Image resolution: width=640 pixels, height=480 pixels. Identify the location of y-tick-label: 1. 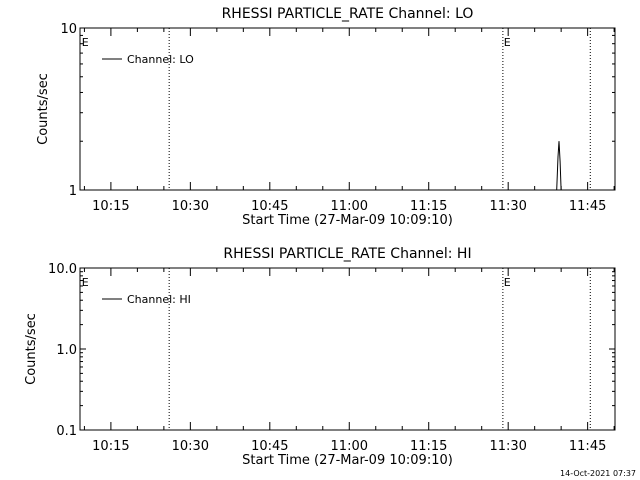
(73, 191).